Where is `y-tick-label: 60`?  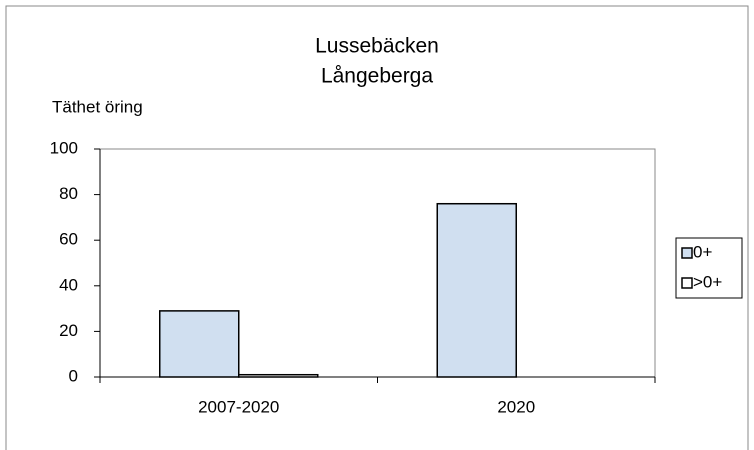 y-tick-label: 60 is located at coordinates (68, 239).